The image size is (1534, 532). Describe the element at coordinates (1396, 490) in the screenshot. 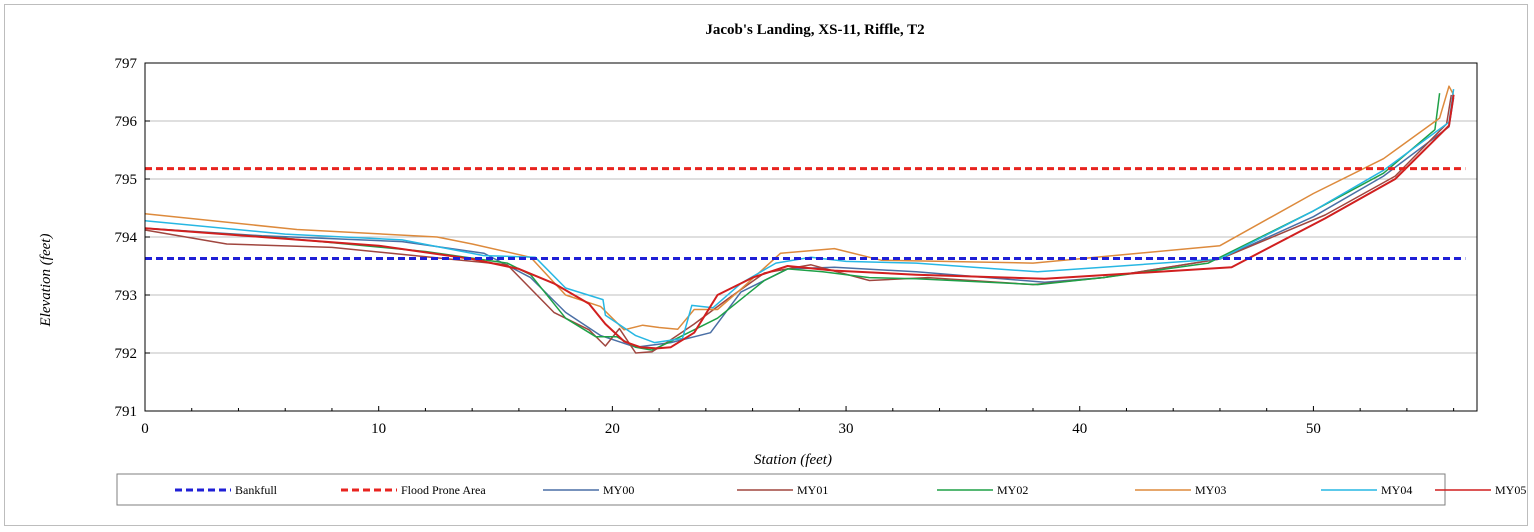

I see `legend-label-my04: MY04` at that location.